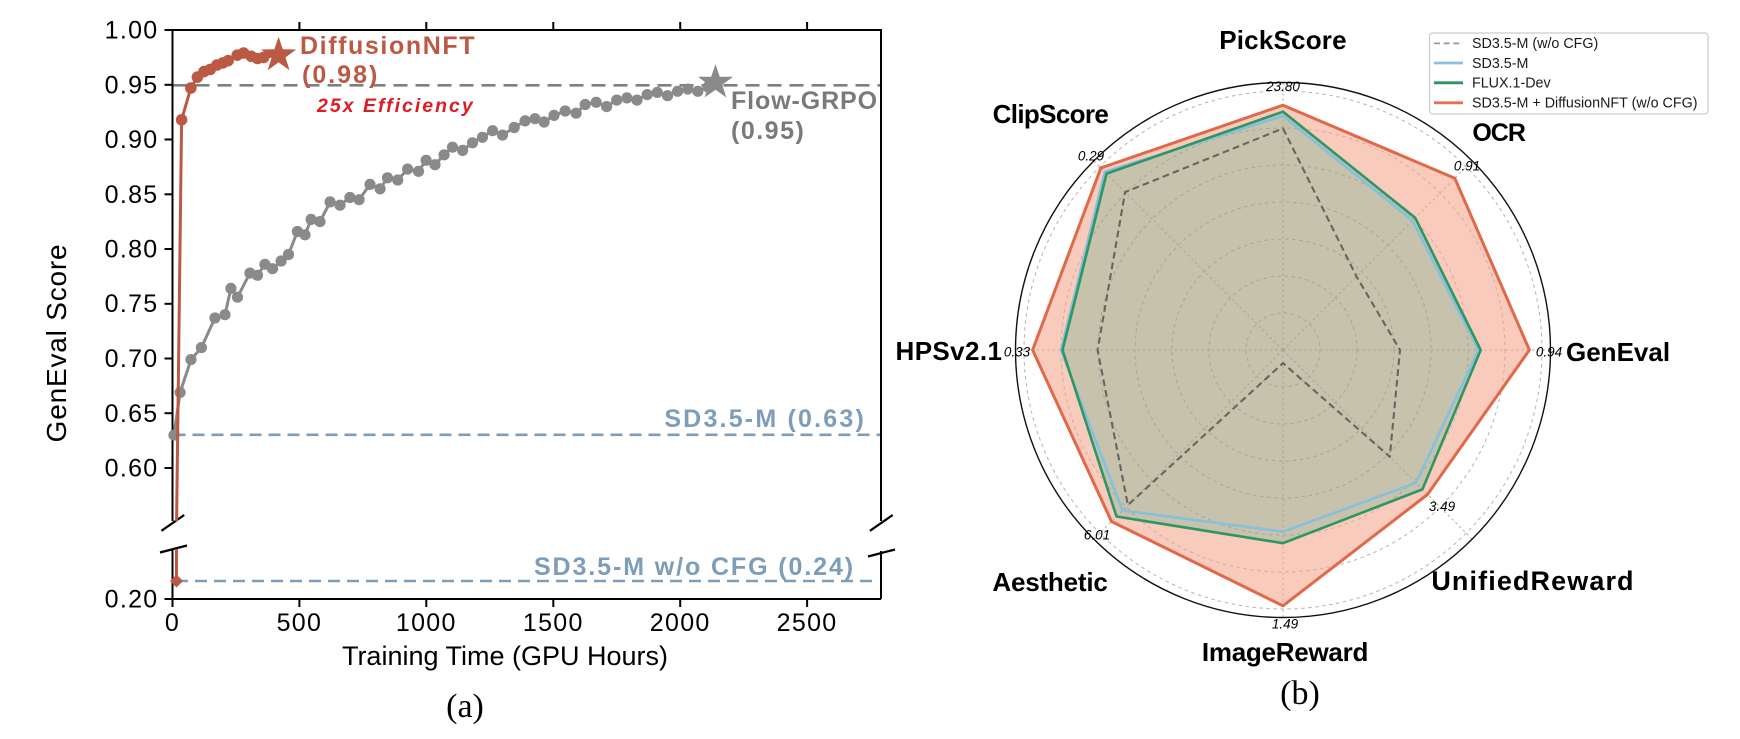 The width and height of the screenshot is (1740, 739). I want to click on svg-text: GenEval, so click(1618, 352).